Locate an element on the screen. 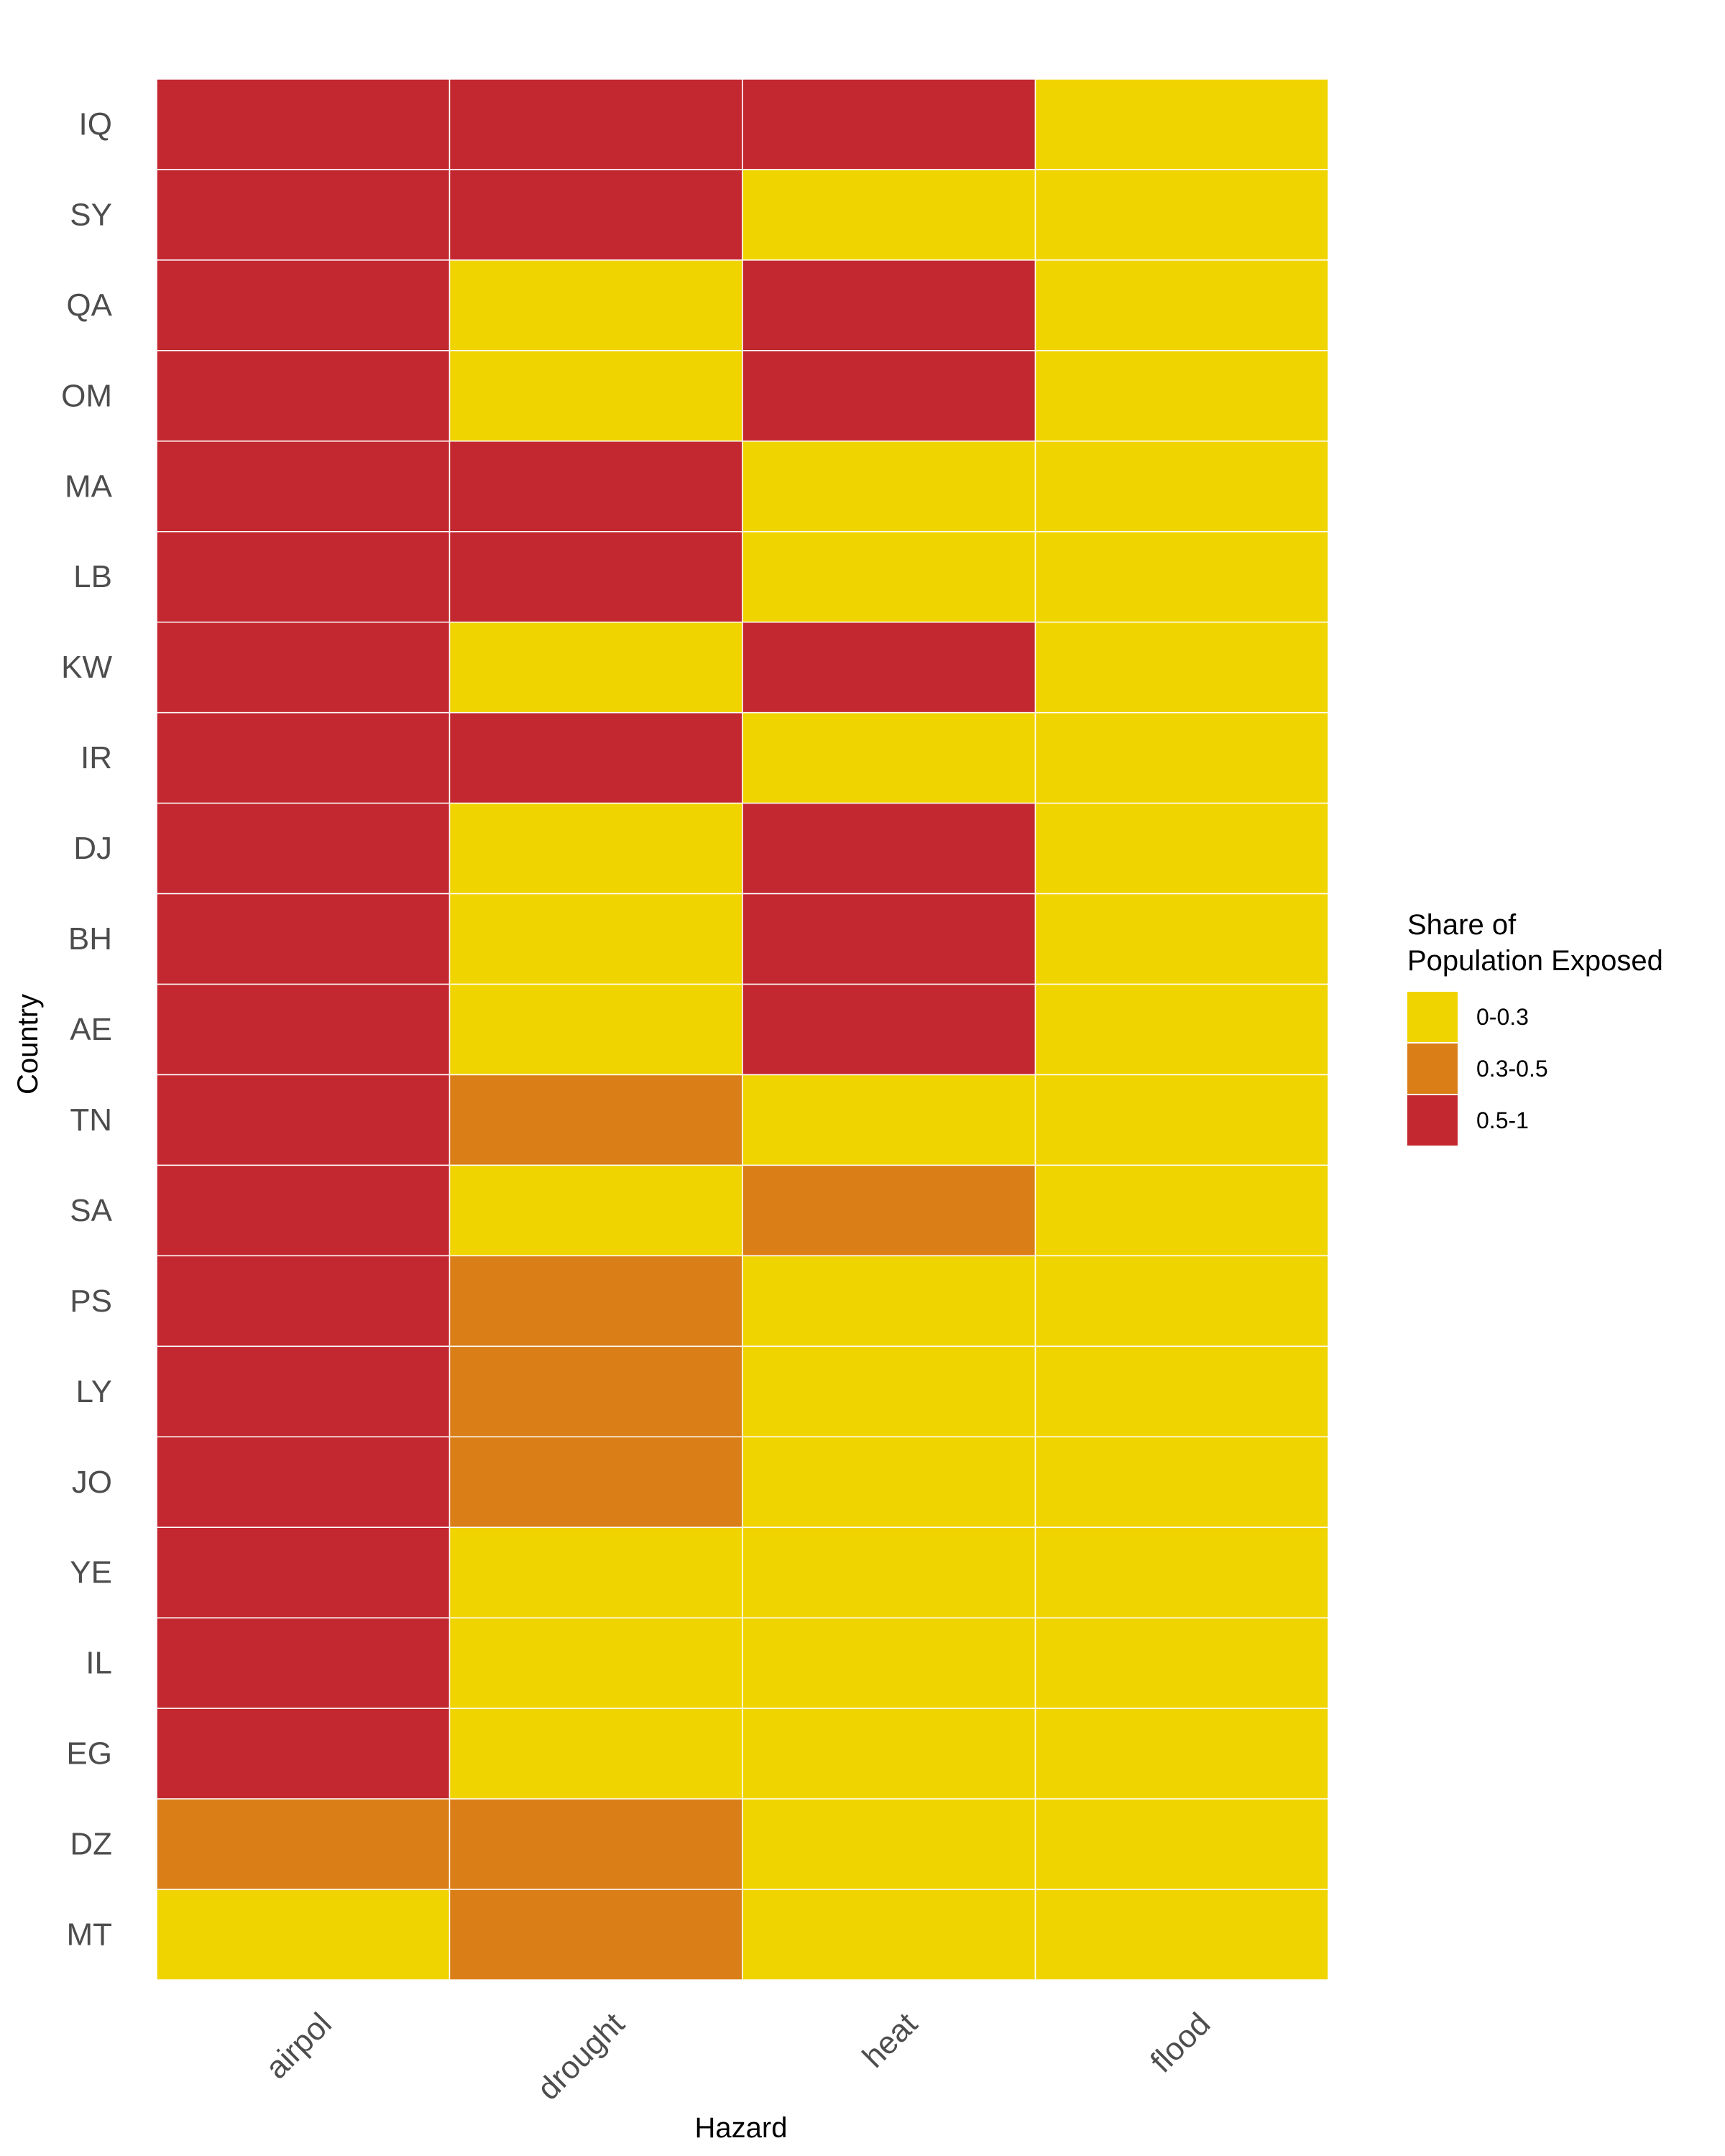 This screenshot has height=2156, width=1725. heatmap-cell-DJ-drought is located at coordinates (595, 848).